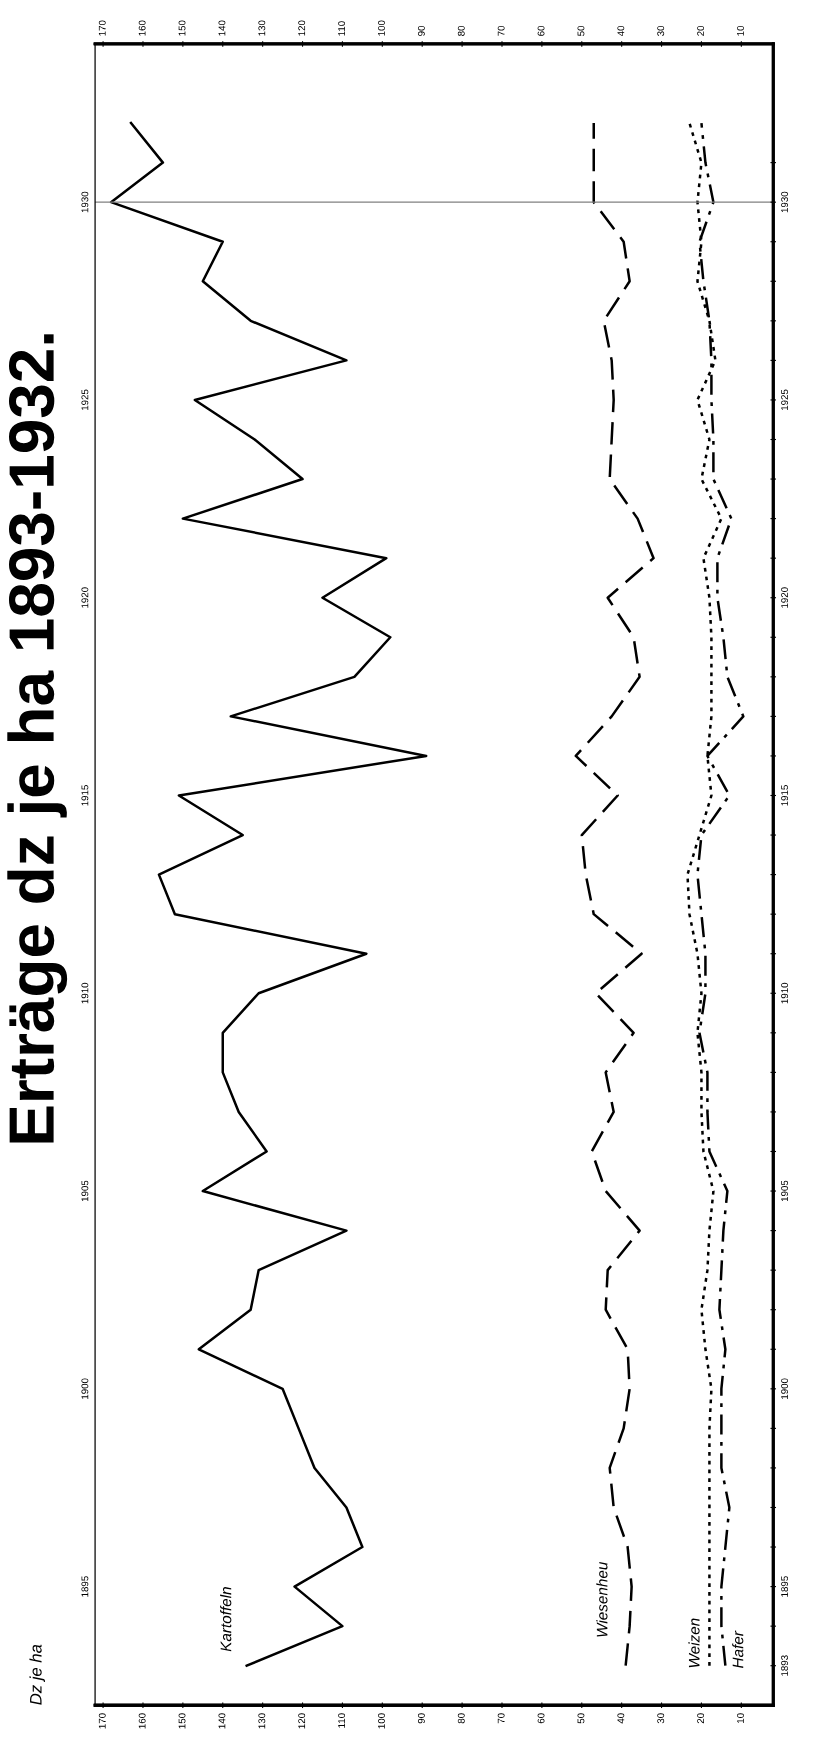 The image size is (827, 1758). What do you see at coordinates (701, 1718) in the screenshot?
I see `x2-tick-label: 20` at bounding box center [701, 1718].